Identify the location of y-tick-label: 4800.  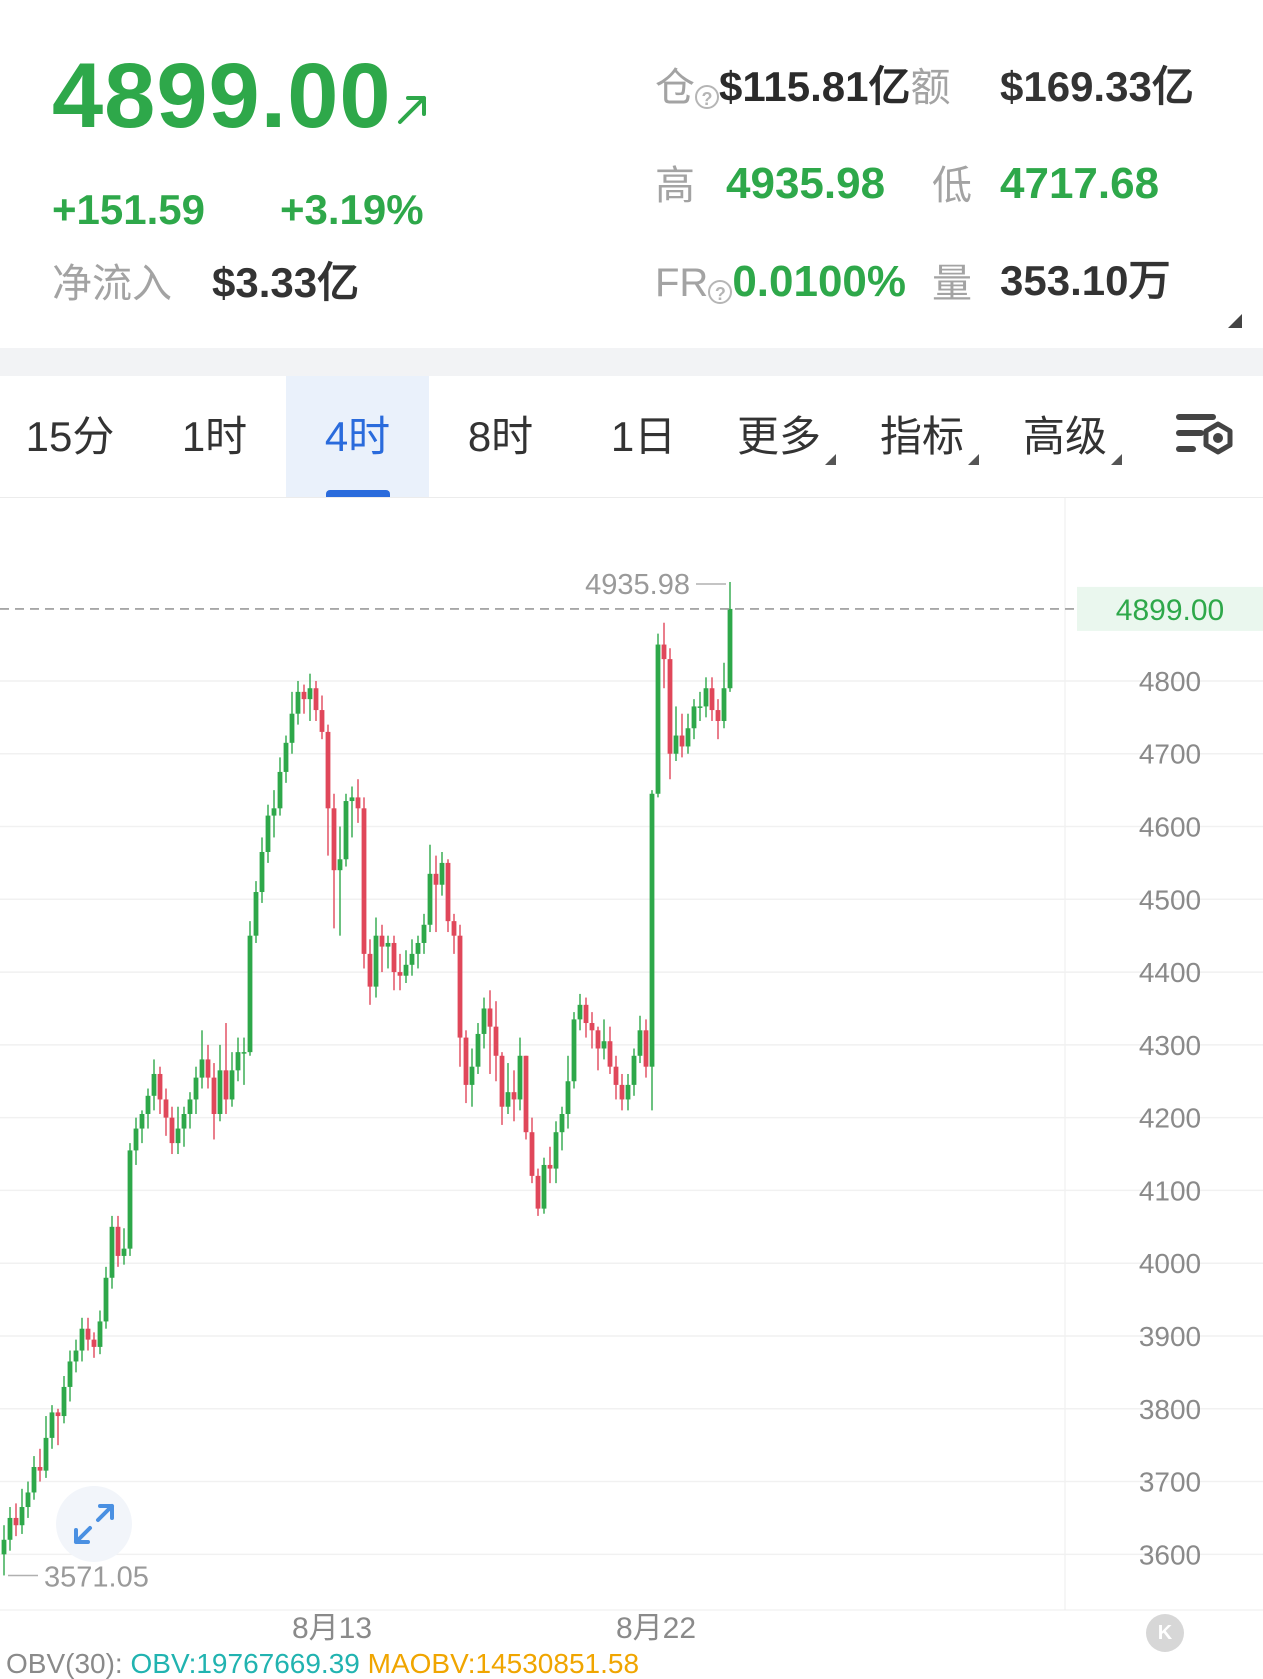
(1170, 681).